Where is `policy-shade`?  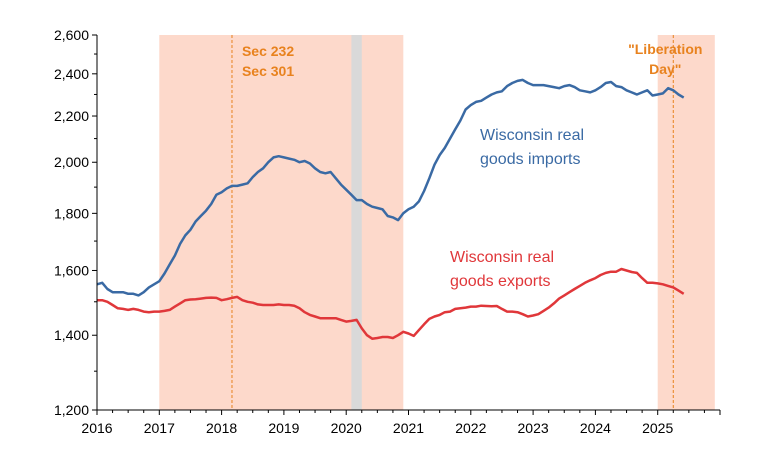 policy-shade is located at coordinates (686, 222).